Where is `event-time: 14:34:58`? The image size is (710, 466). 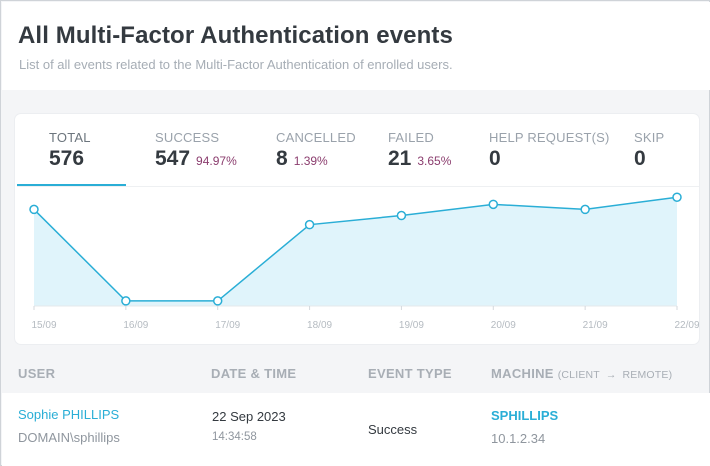
event-time: 14:34:58 is located at coordinates (234, 437).